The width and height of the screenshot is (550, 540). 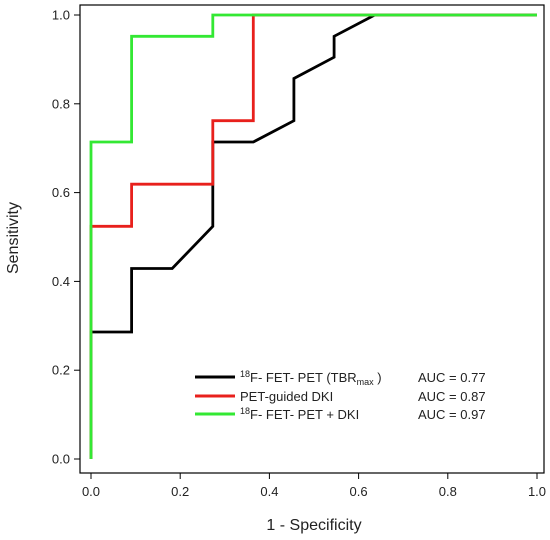 What do you see at coordinates (61, 281) in the screenshot?
I see `y-tick-label: 0.4` at bounding box center [61, 281].